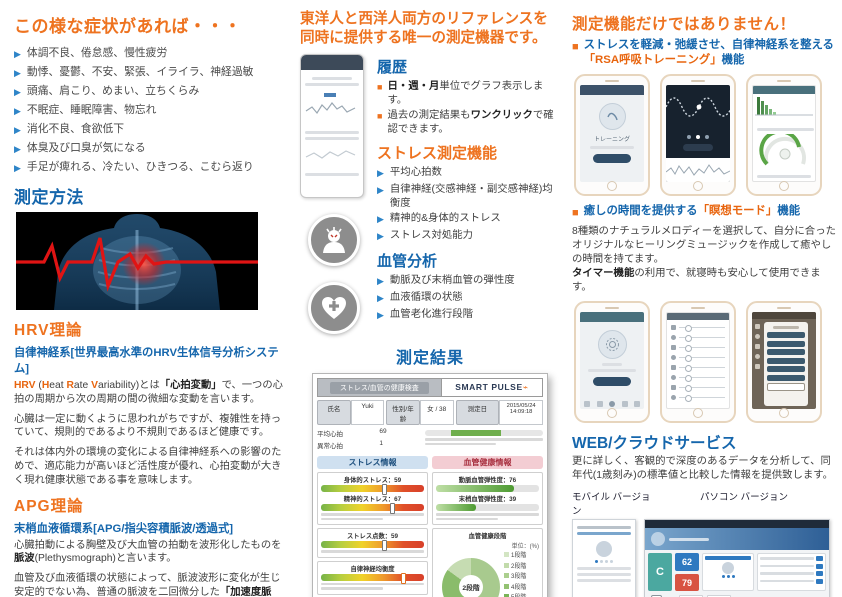  I want to click on stress-panel: ストレス情報 身体的ストレス：59 精神的ストレス：67 ストレス点数：59, so click(372, 526).